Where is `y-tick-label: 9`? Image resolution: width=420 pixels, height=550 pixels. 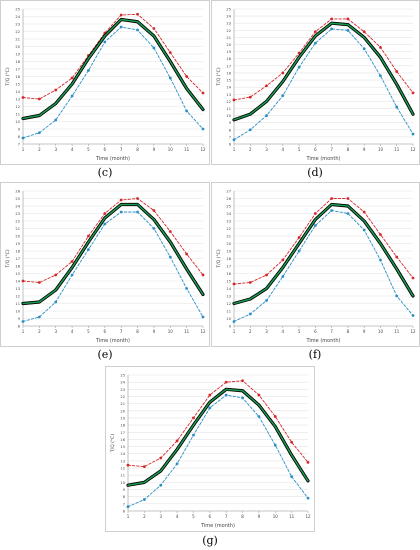
y-tick-label: 9 is located at coordinates (230, 123).